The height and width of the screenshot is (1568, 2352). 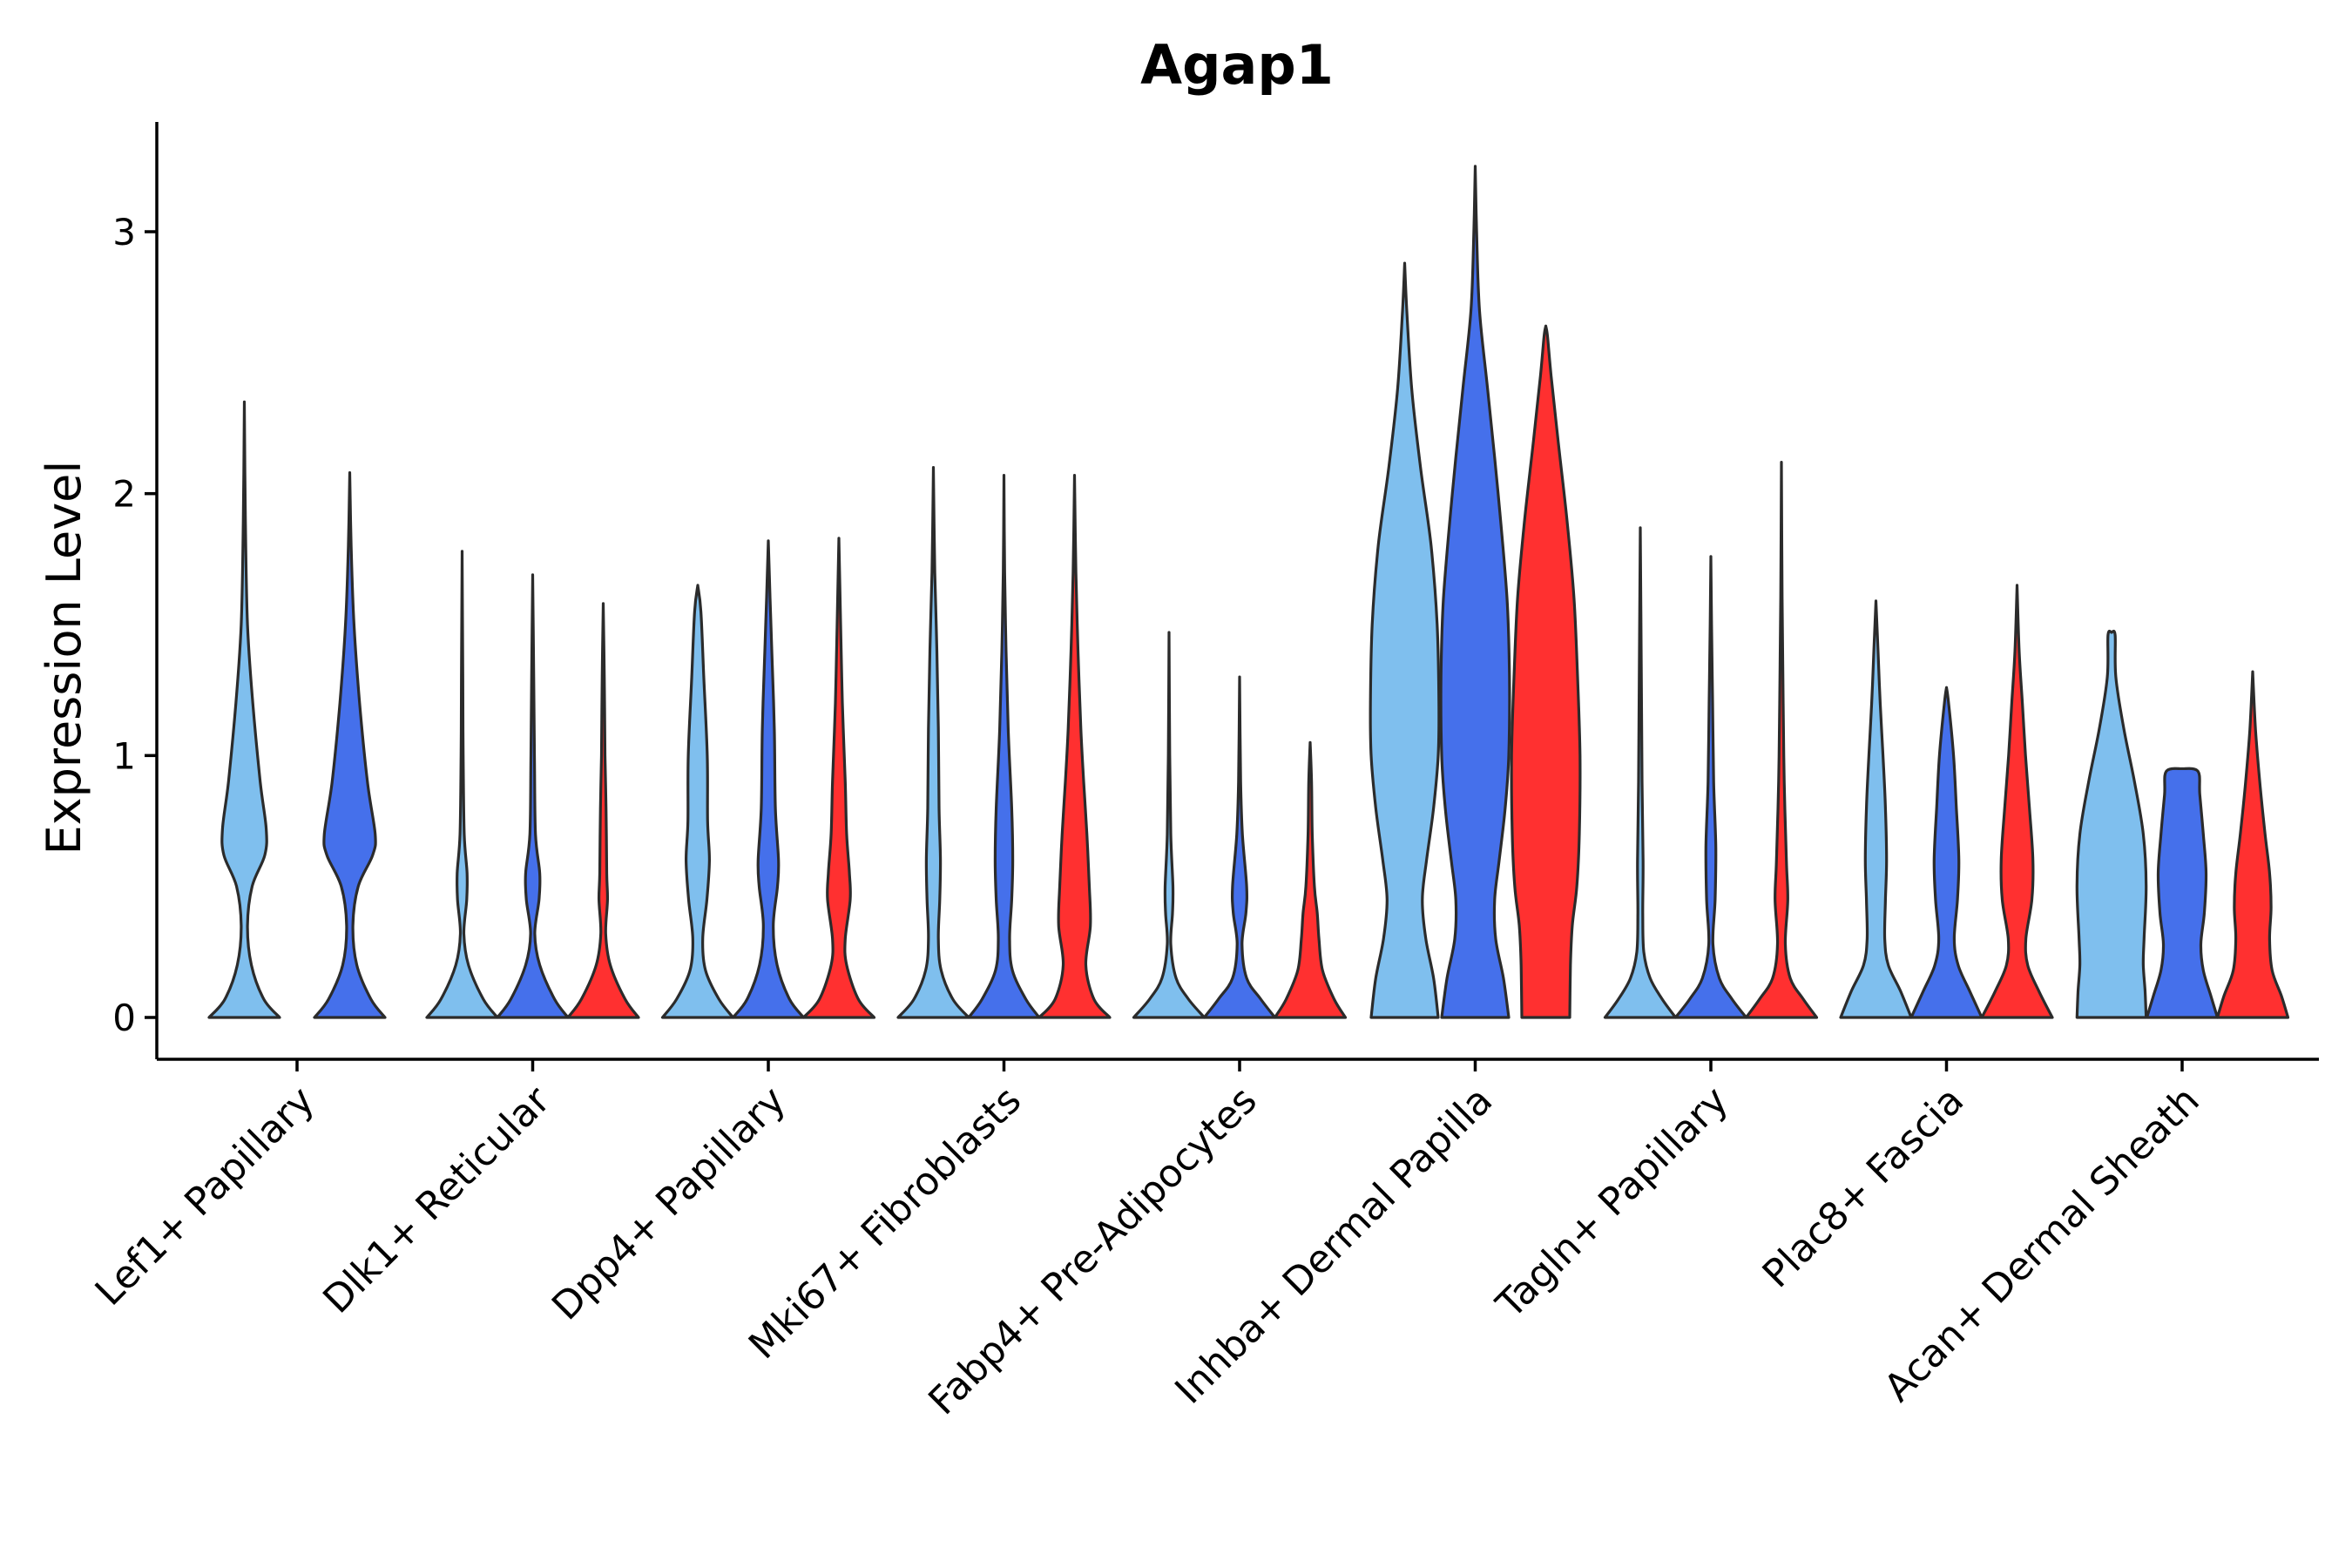 What do you see at coordinates (124, 1018) in the screenshot?
I see `y-tick-label: 0` at bounding box center [124, 1018].